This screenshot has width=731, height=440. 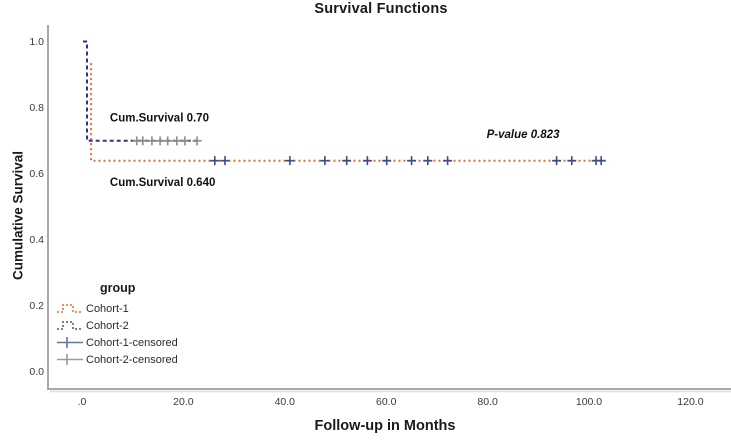 What do you see at coordinates (284, 402) in the screenshot?
I see `x-tick-label: 40.0` at bounding box center [284, 402].